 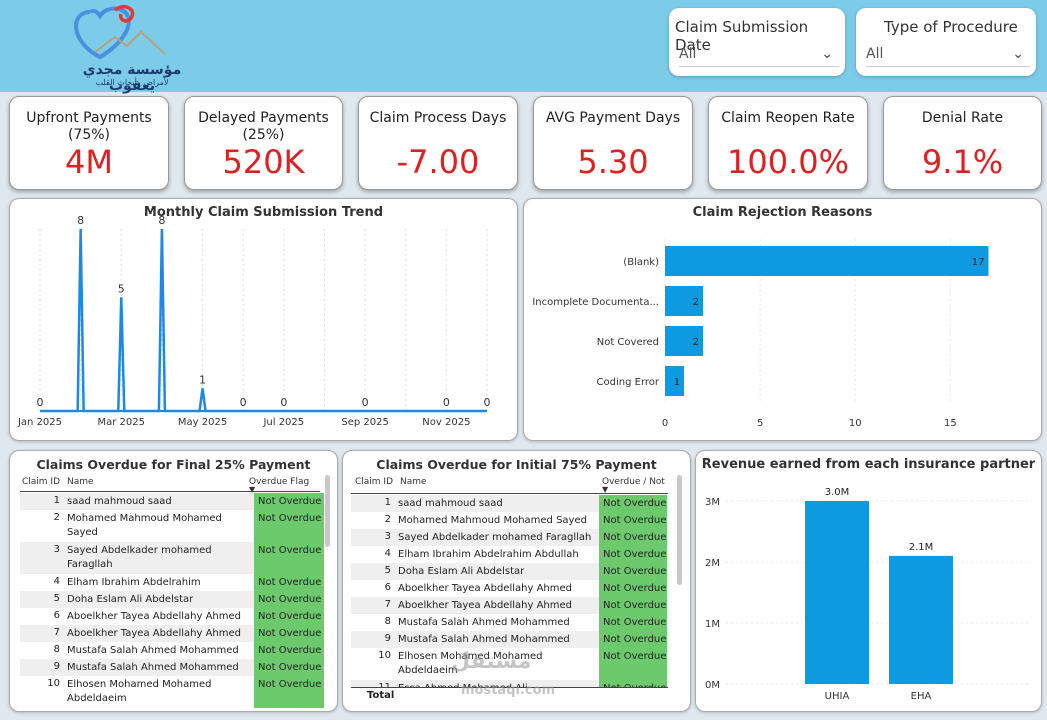 I want to click on data-label: 2.1M, so click(x=921, y=547).